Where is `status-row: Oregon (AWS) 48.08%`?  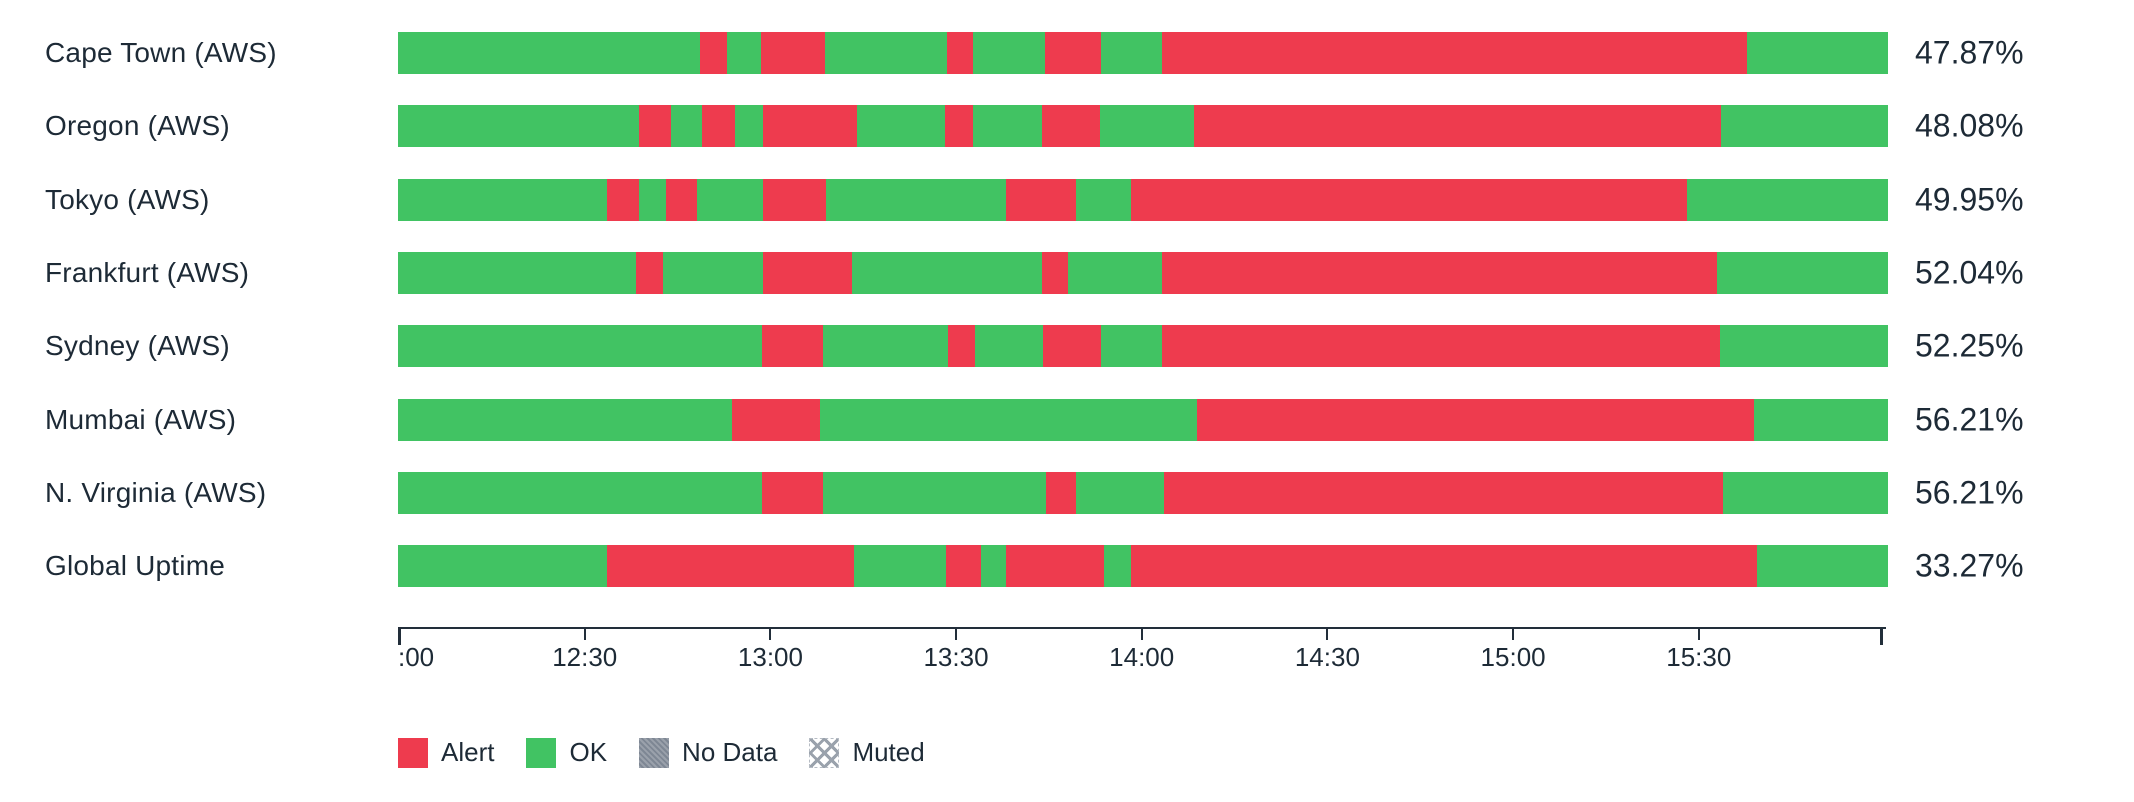
status-row: Oregon (AWS) 48.08% is located at coordinates (1067, 126).